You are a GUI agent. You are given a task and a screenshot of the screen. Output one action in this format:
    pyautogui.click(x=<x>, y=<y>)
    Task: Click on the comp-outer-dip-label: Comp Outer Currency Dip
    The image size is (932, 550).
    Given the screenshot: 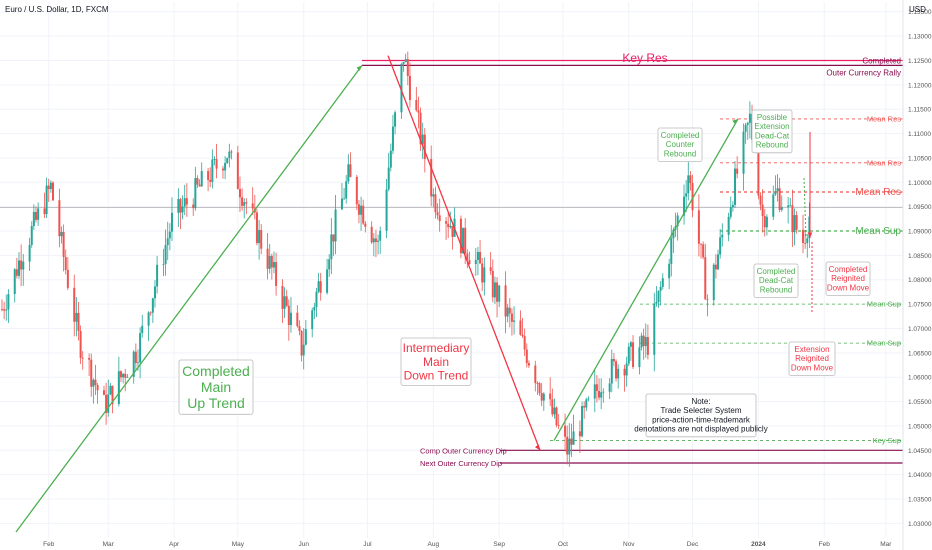 What is the action you would take?
    pyautogui.click(x=463, y=450)
    